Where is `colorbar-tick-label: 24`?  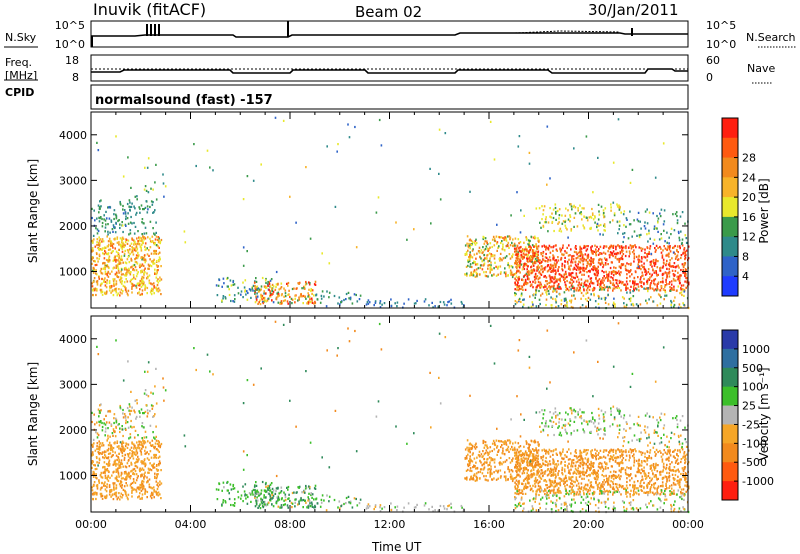 colorbar-tick-label: 24 is located at coordinates (749, 177).